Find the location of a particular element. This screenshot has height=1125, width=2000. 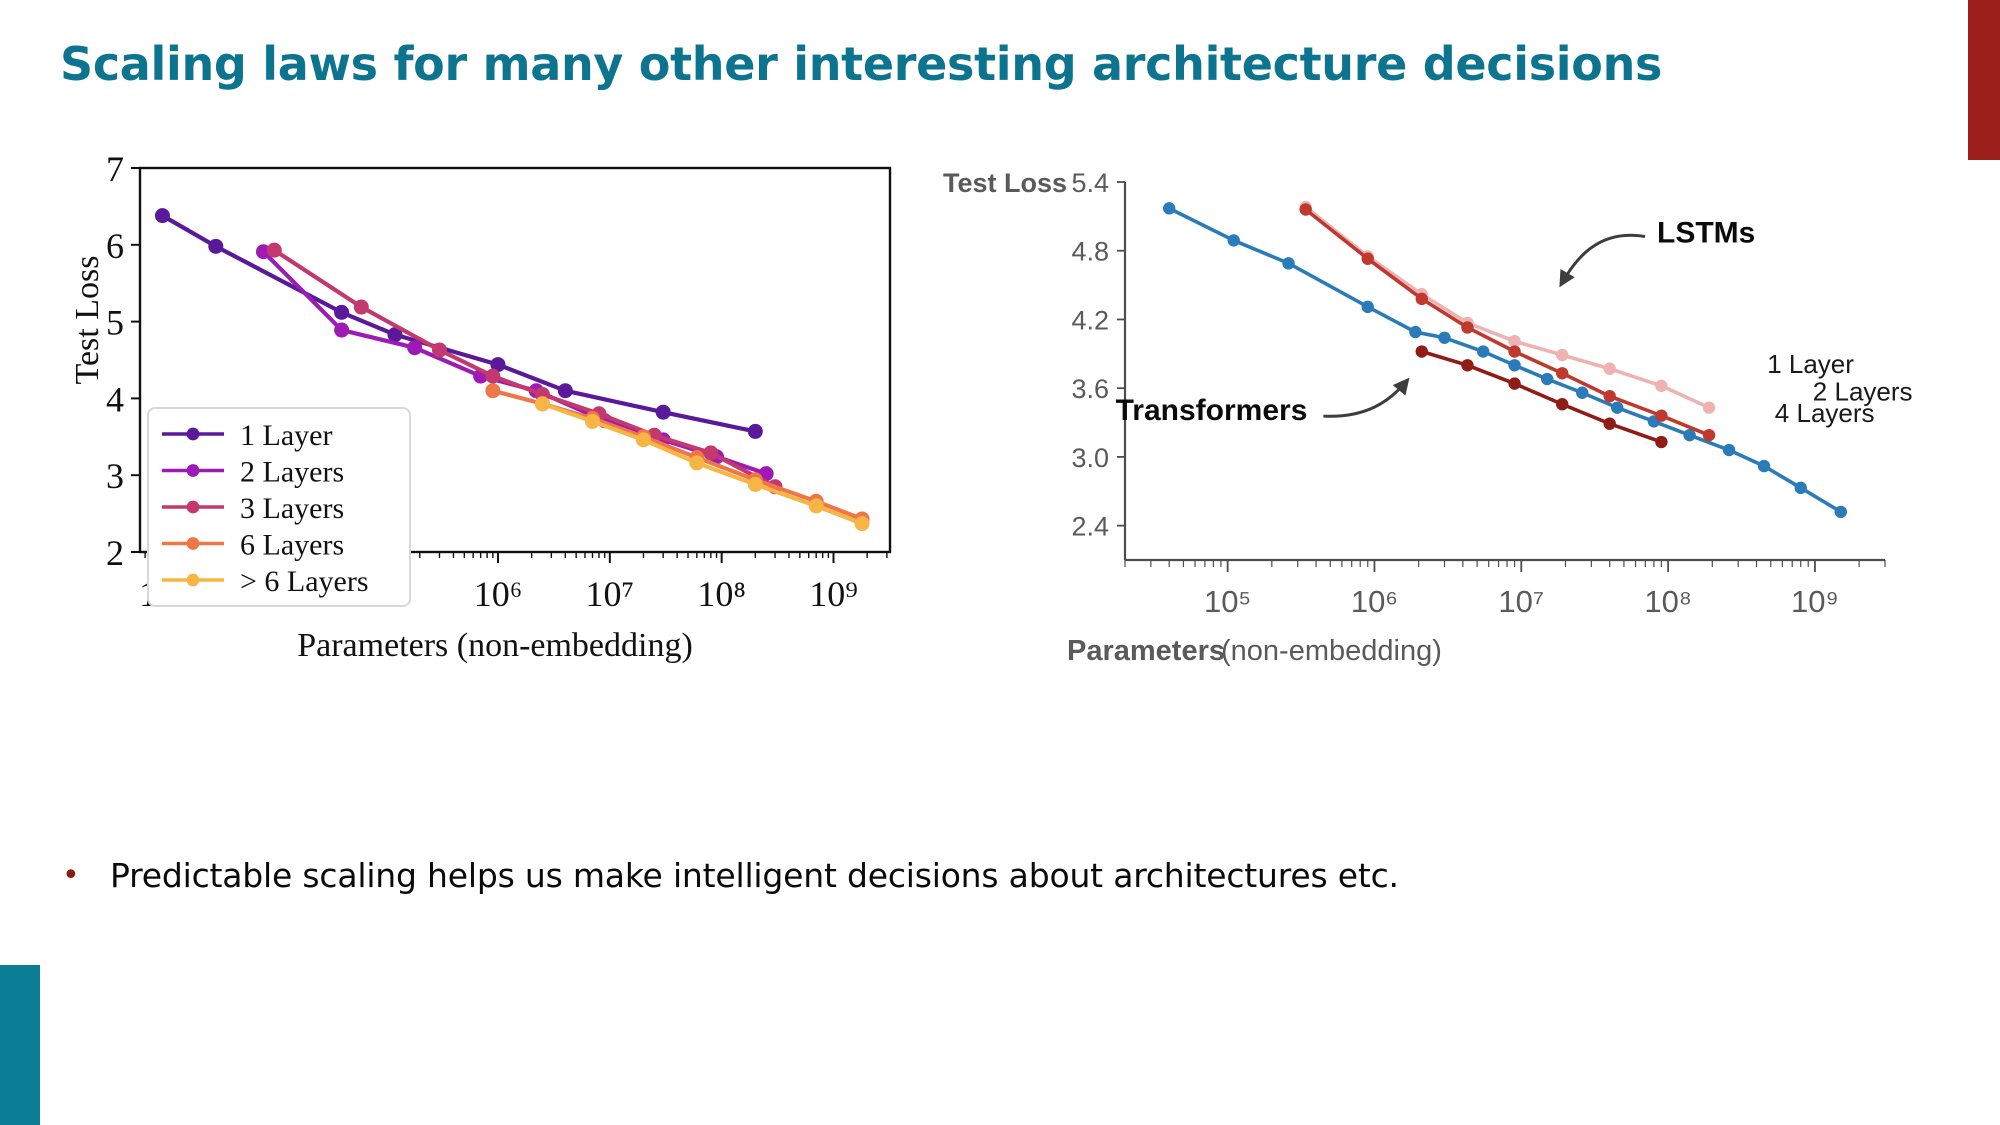

legend-item: 2 Layers is located at coordinates (253, 472).